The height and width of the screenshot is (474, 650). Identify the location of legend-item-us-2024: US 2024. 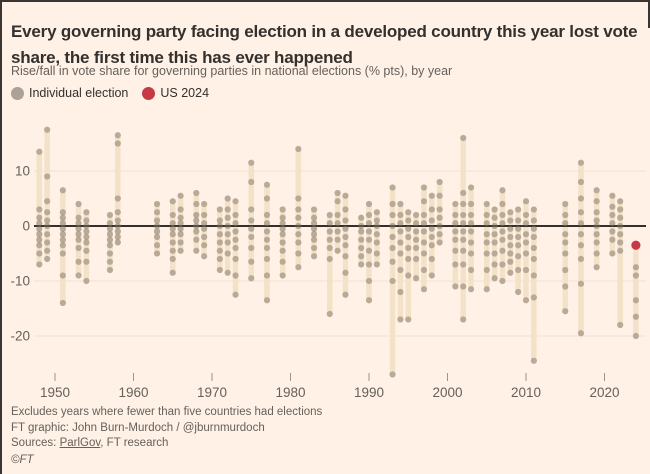
(175, 93).